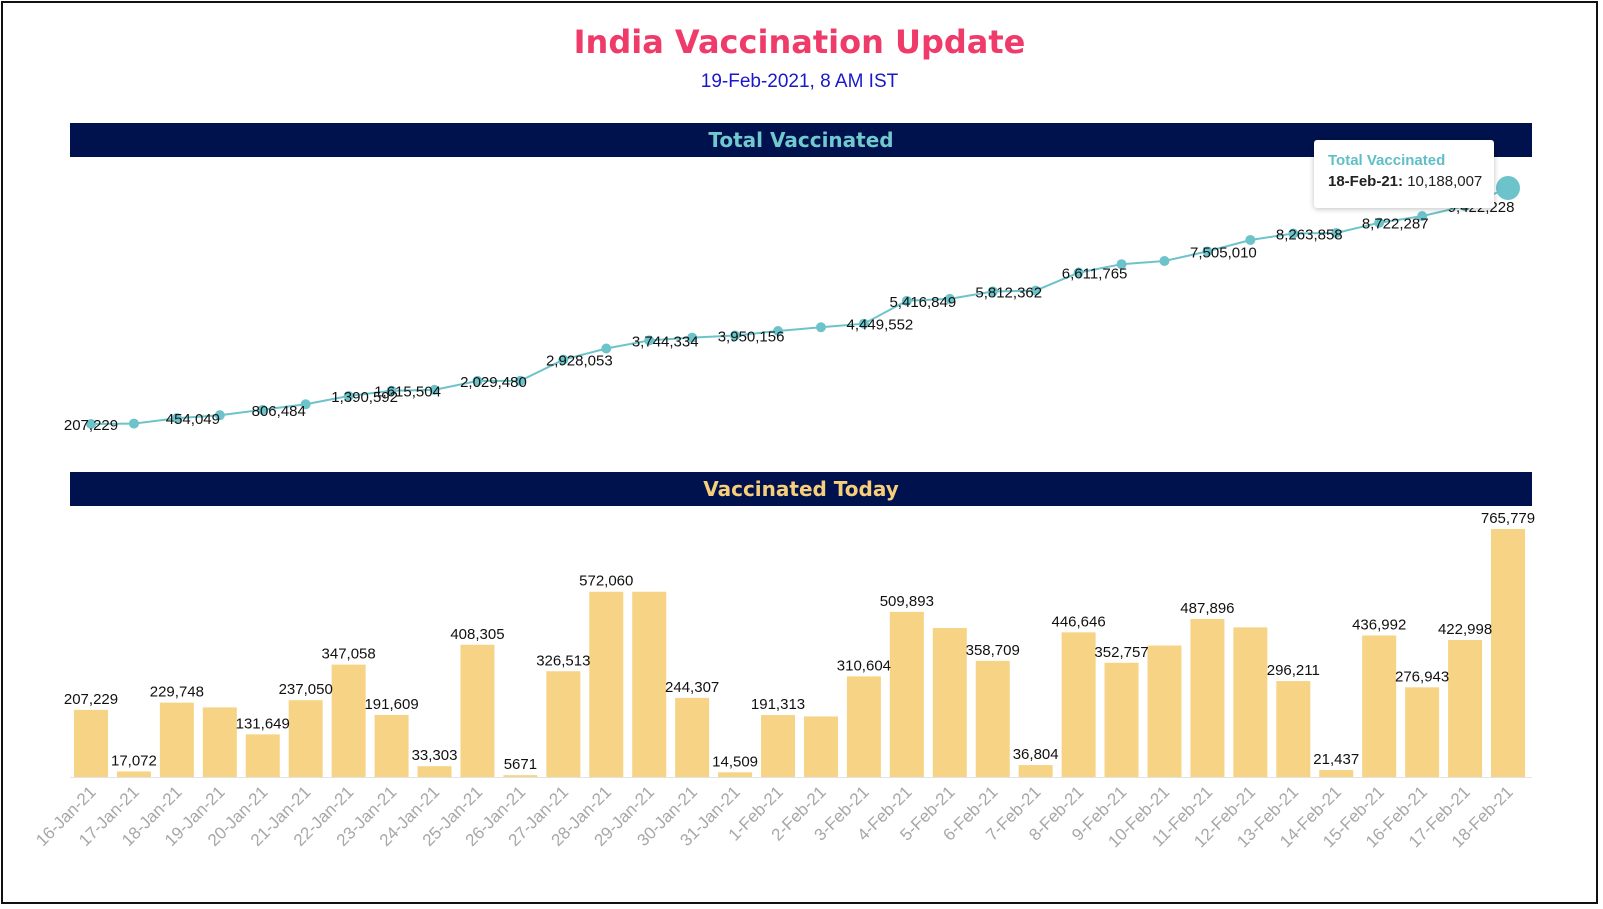 Image resolution: width=1603 pixels, height=909 pixels. Describe the element at coordinates (1121, 652) in the screenshot. I see `bar-data-label: 352,757` at that location.